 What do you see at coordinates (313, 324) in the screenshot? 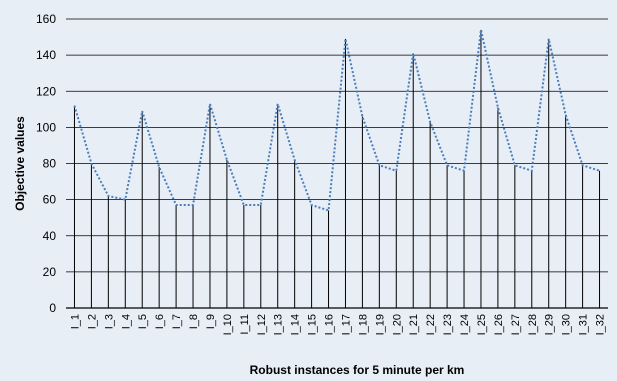
I see `x-tick-label: I_15` at bounding box center [313, 324].